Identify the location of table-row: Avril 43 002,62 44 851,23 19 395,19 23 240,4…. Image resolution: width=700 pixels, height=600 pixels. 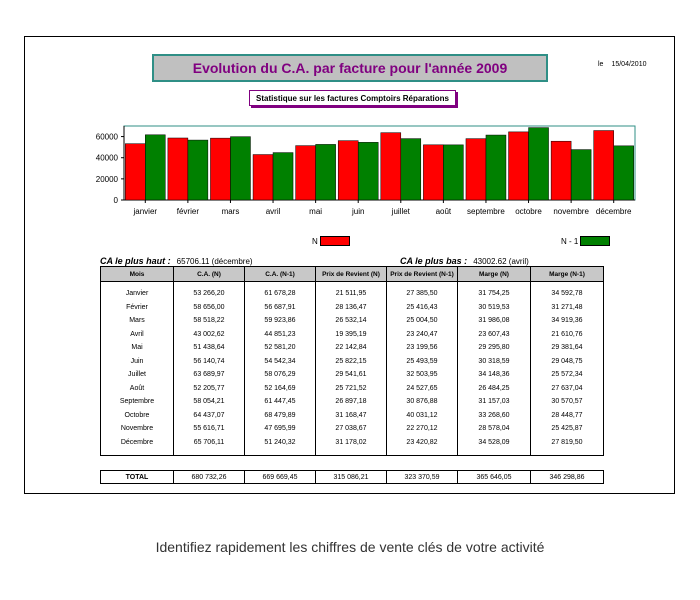
(352, 334).